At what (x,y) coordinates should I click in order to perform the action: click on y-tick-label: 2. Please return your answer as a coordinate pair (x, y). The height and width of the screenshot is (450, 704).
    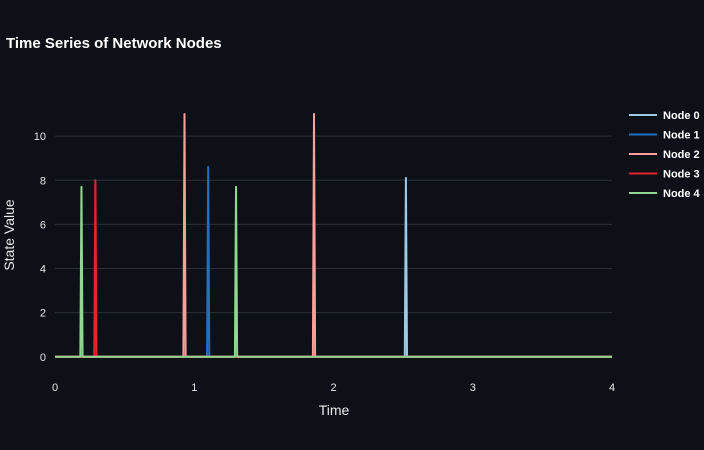
    Looking at the image, I should click on (43, 314).